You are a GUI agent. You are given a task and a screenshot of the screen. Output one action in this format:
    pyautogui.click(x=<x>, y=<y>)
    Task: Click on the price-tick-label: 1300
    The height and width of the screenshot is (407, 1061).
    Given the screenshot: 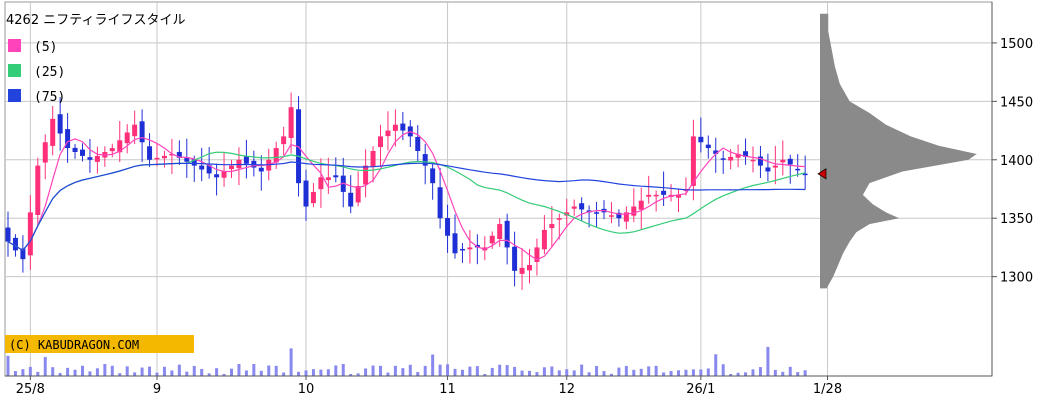 What is the action you would take?
    pyautogui.click(x=1016, y=278)
    